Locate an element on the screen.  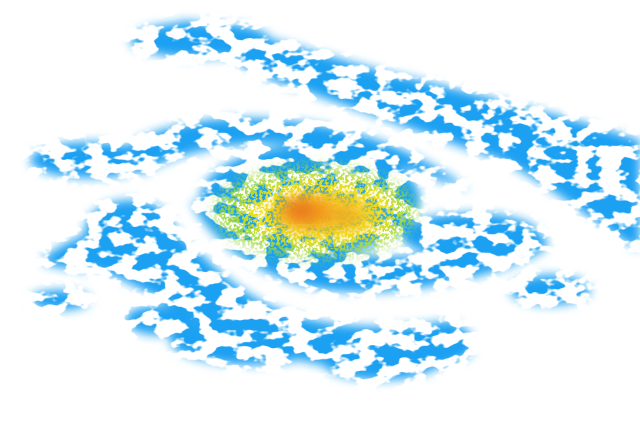
core-orange is located at coordinates (345, 215).